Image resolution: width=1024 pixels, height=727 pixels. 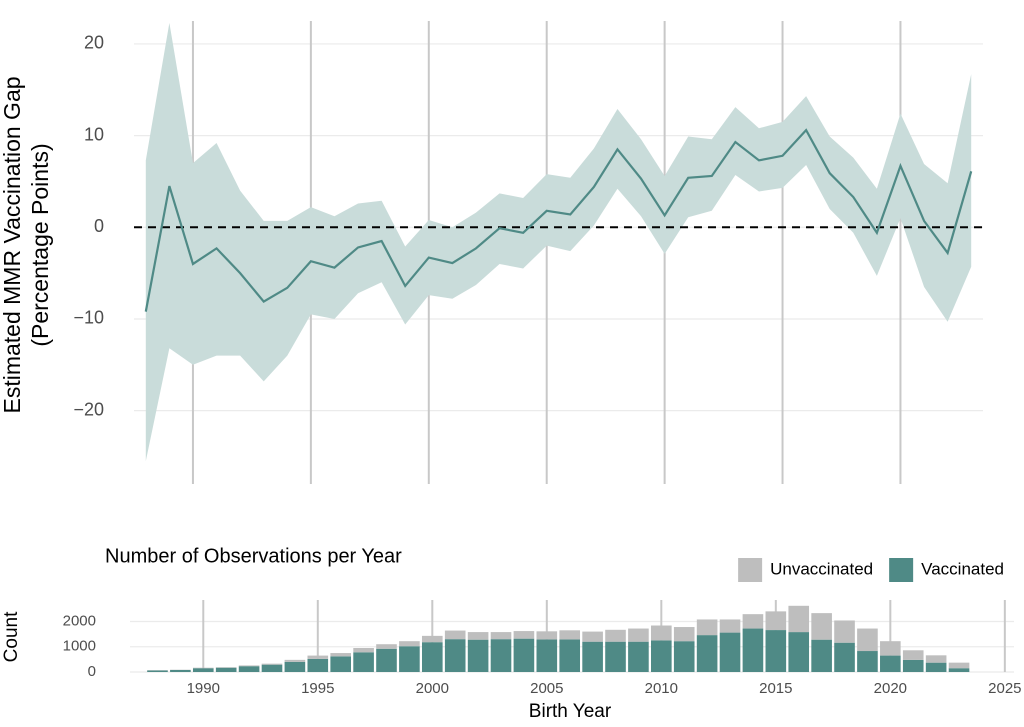 What do you see at coordinates (821, 568) in the screenshot?
I see `legend-label: Unvaccinated` at bounding box center [821, 568].